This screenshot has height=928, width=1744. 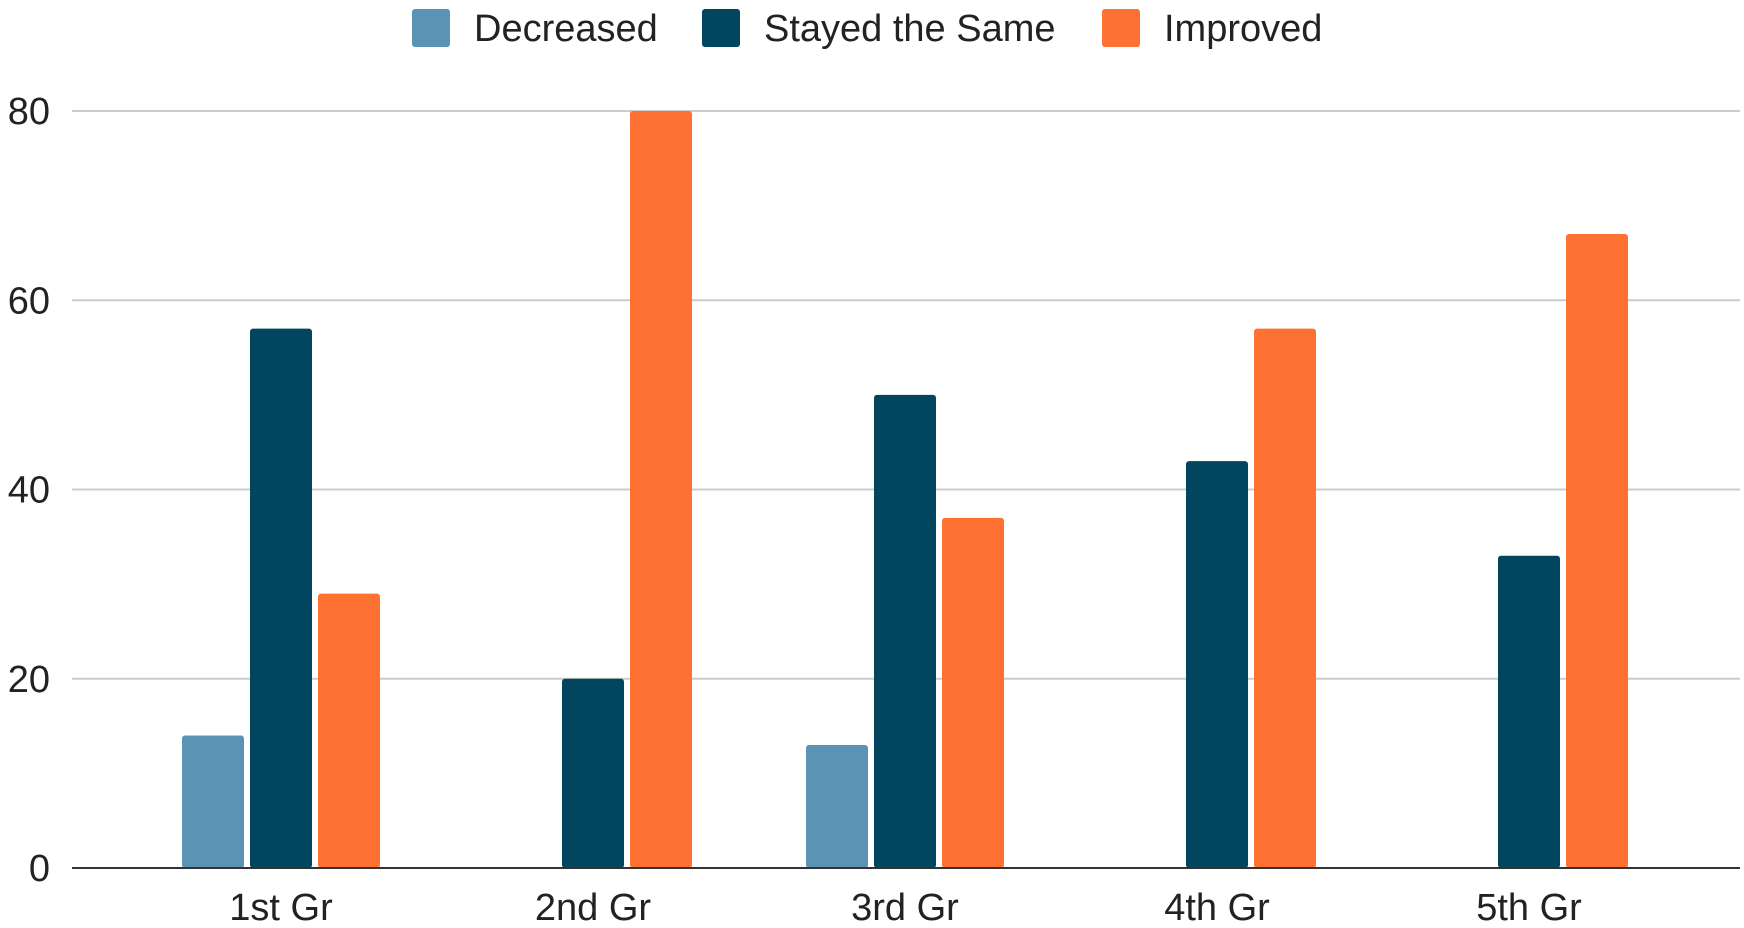 I want to click on x-tick-label: 4th Gr, so click(x=1217, y=907).